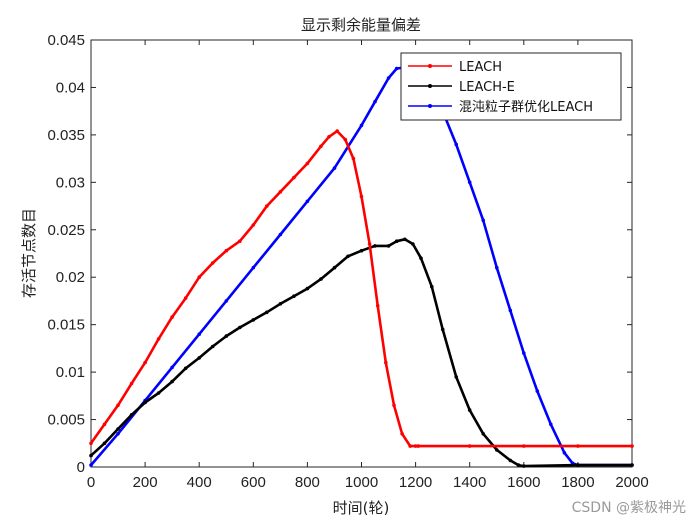 The width and height of the screenshot is (700, 525). What do you see at coordinates (430, 66) in the screenshot?
I see `legend-marker-leach` at bounding box center [430, 66].